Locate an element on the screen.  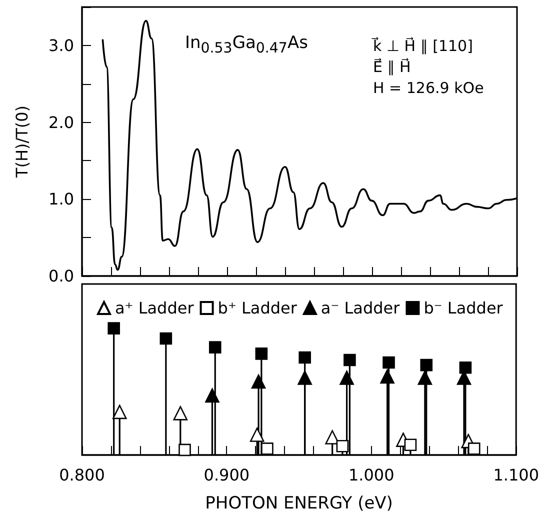
annotation: k⃗ ⊥ H⃗ ∥ [110] is located at coordinates (423, 46).